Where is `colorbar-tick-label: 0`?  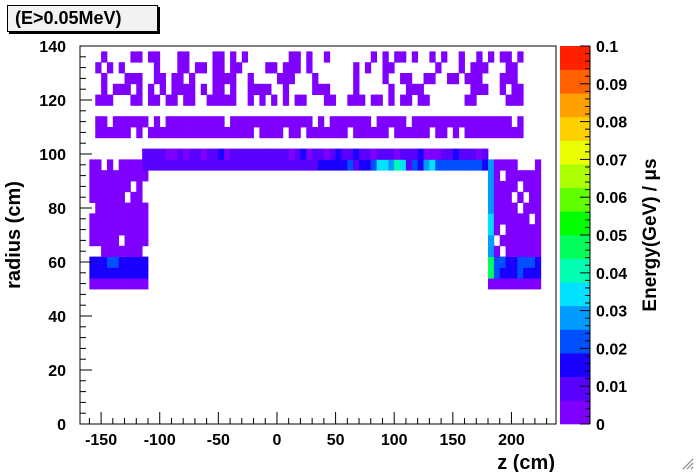 colorbar-tick-label: 0 is located at coordinates (600, 425).